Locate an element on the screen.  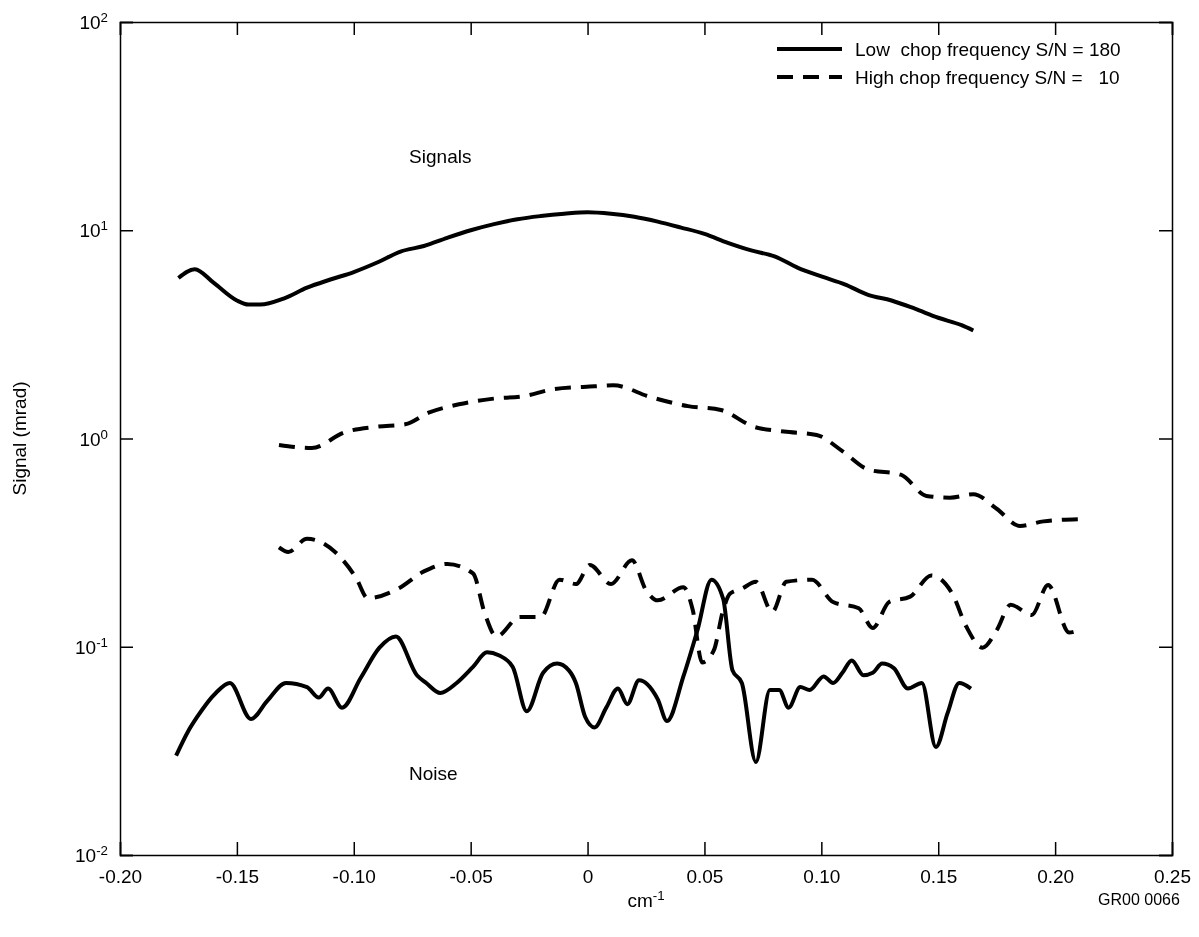
x-tick-label: -0.20 is located at coordinates (120, 876).